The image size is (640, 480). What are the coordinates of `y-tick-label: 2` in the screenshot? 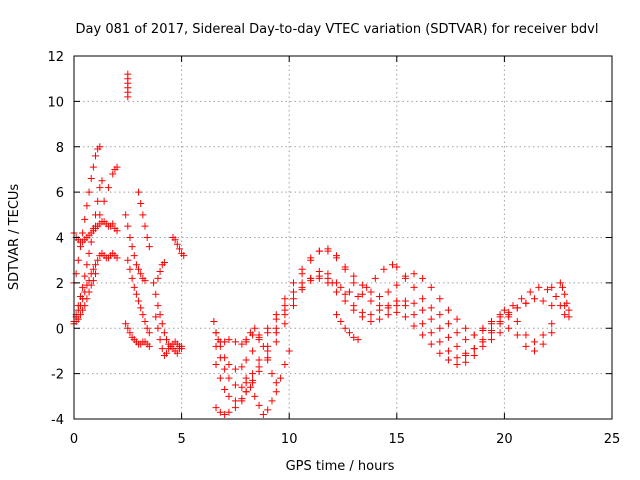 It's located at (60, 284).